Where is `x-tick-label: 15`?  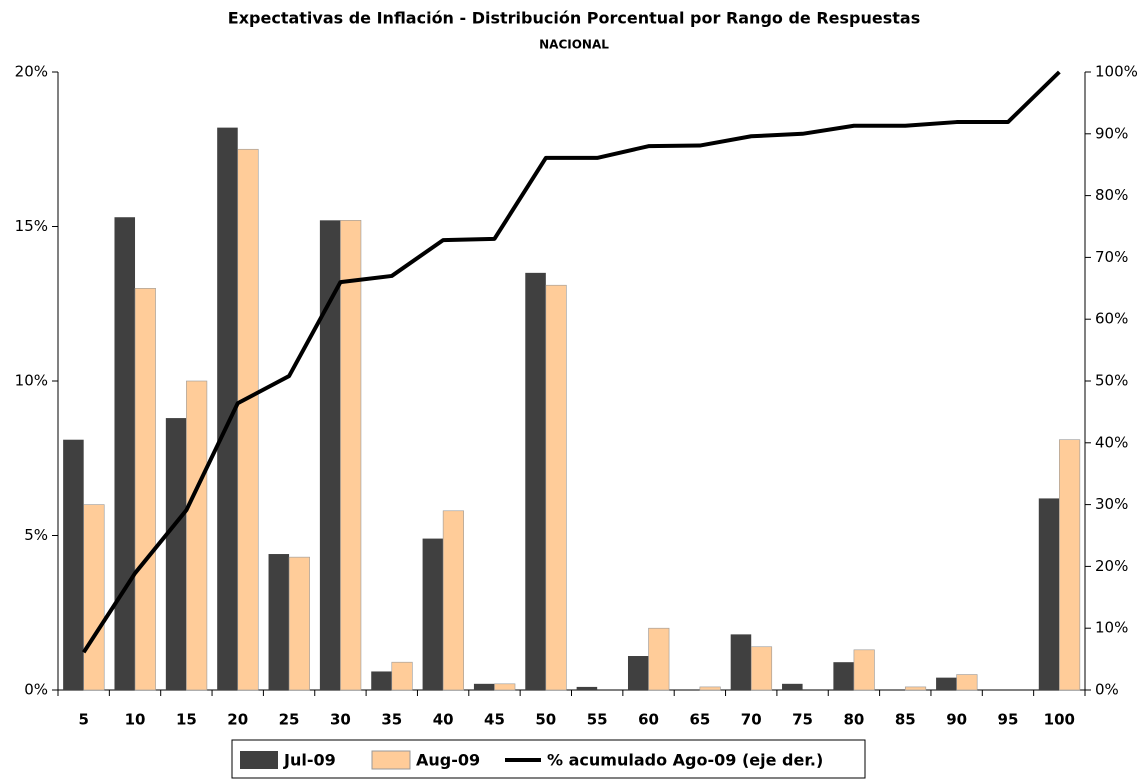
x-tick-label: 15 is located at coordinates (186, 720).